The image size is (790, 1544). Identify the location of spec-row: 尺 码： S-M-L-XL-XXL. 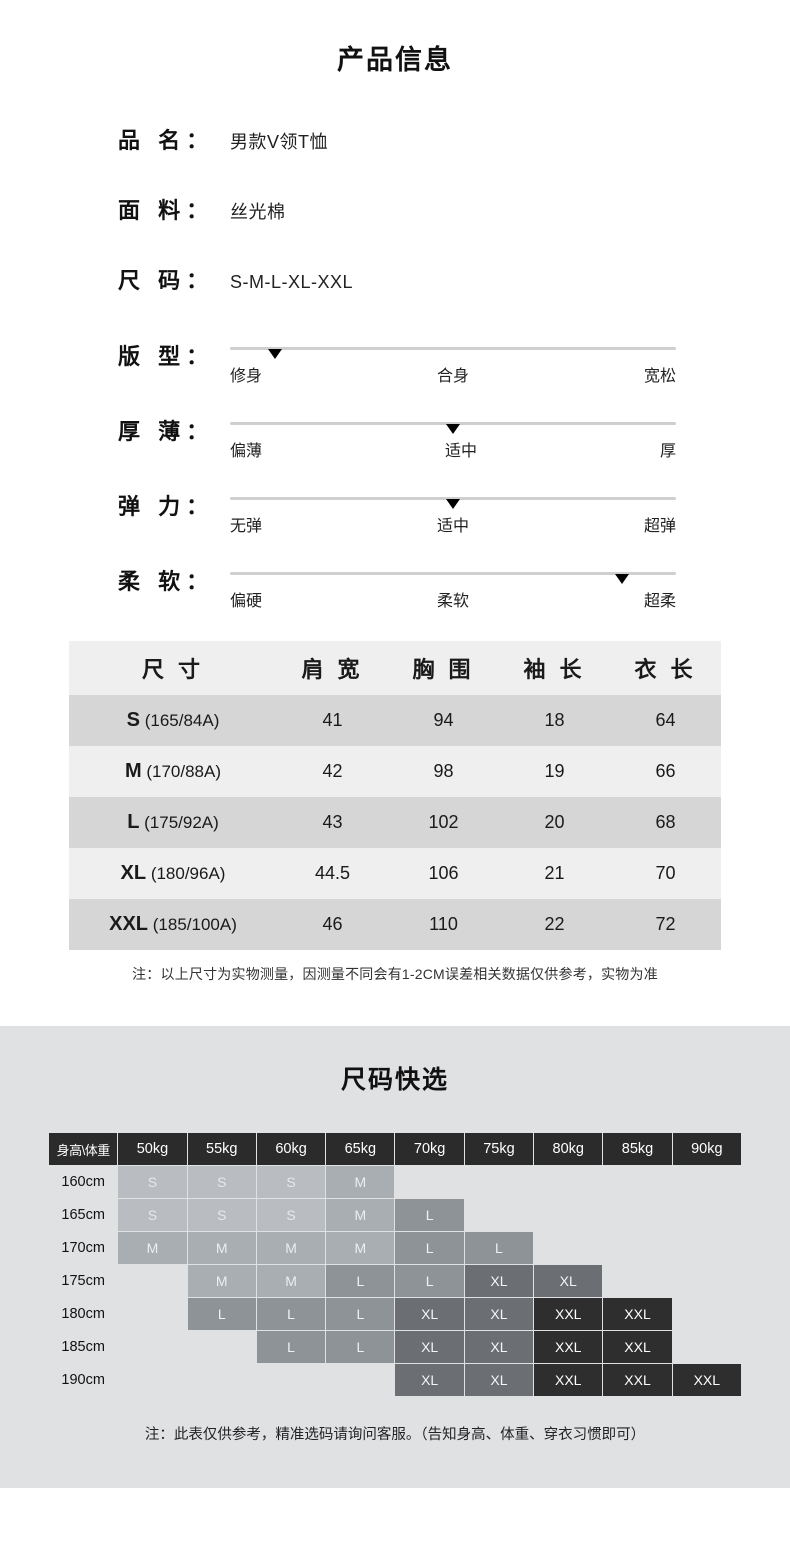
(395, 279).